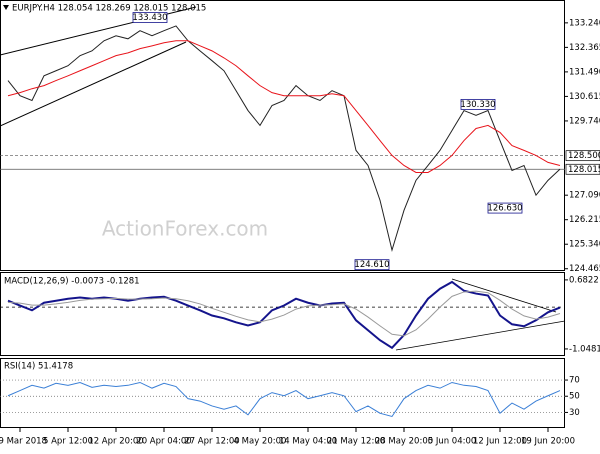 The image size is (600, 454). Describe the element at coordinates (93, 84) in the screenshot. I see `channel-lower` at that location.